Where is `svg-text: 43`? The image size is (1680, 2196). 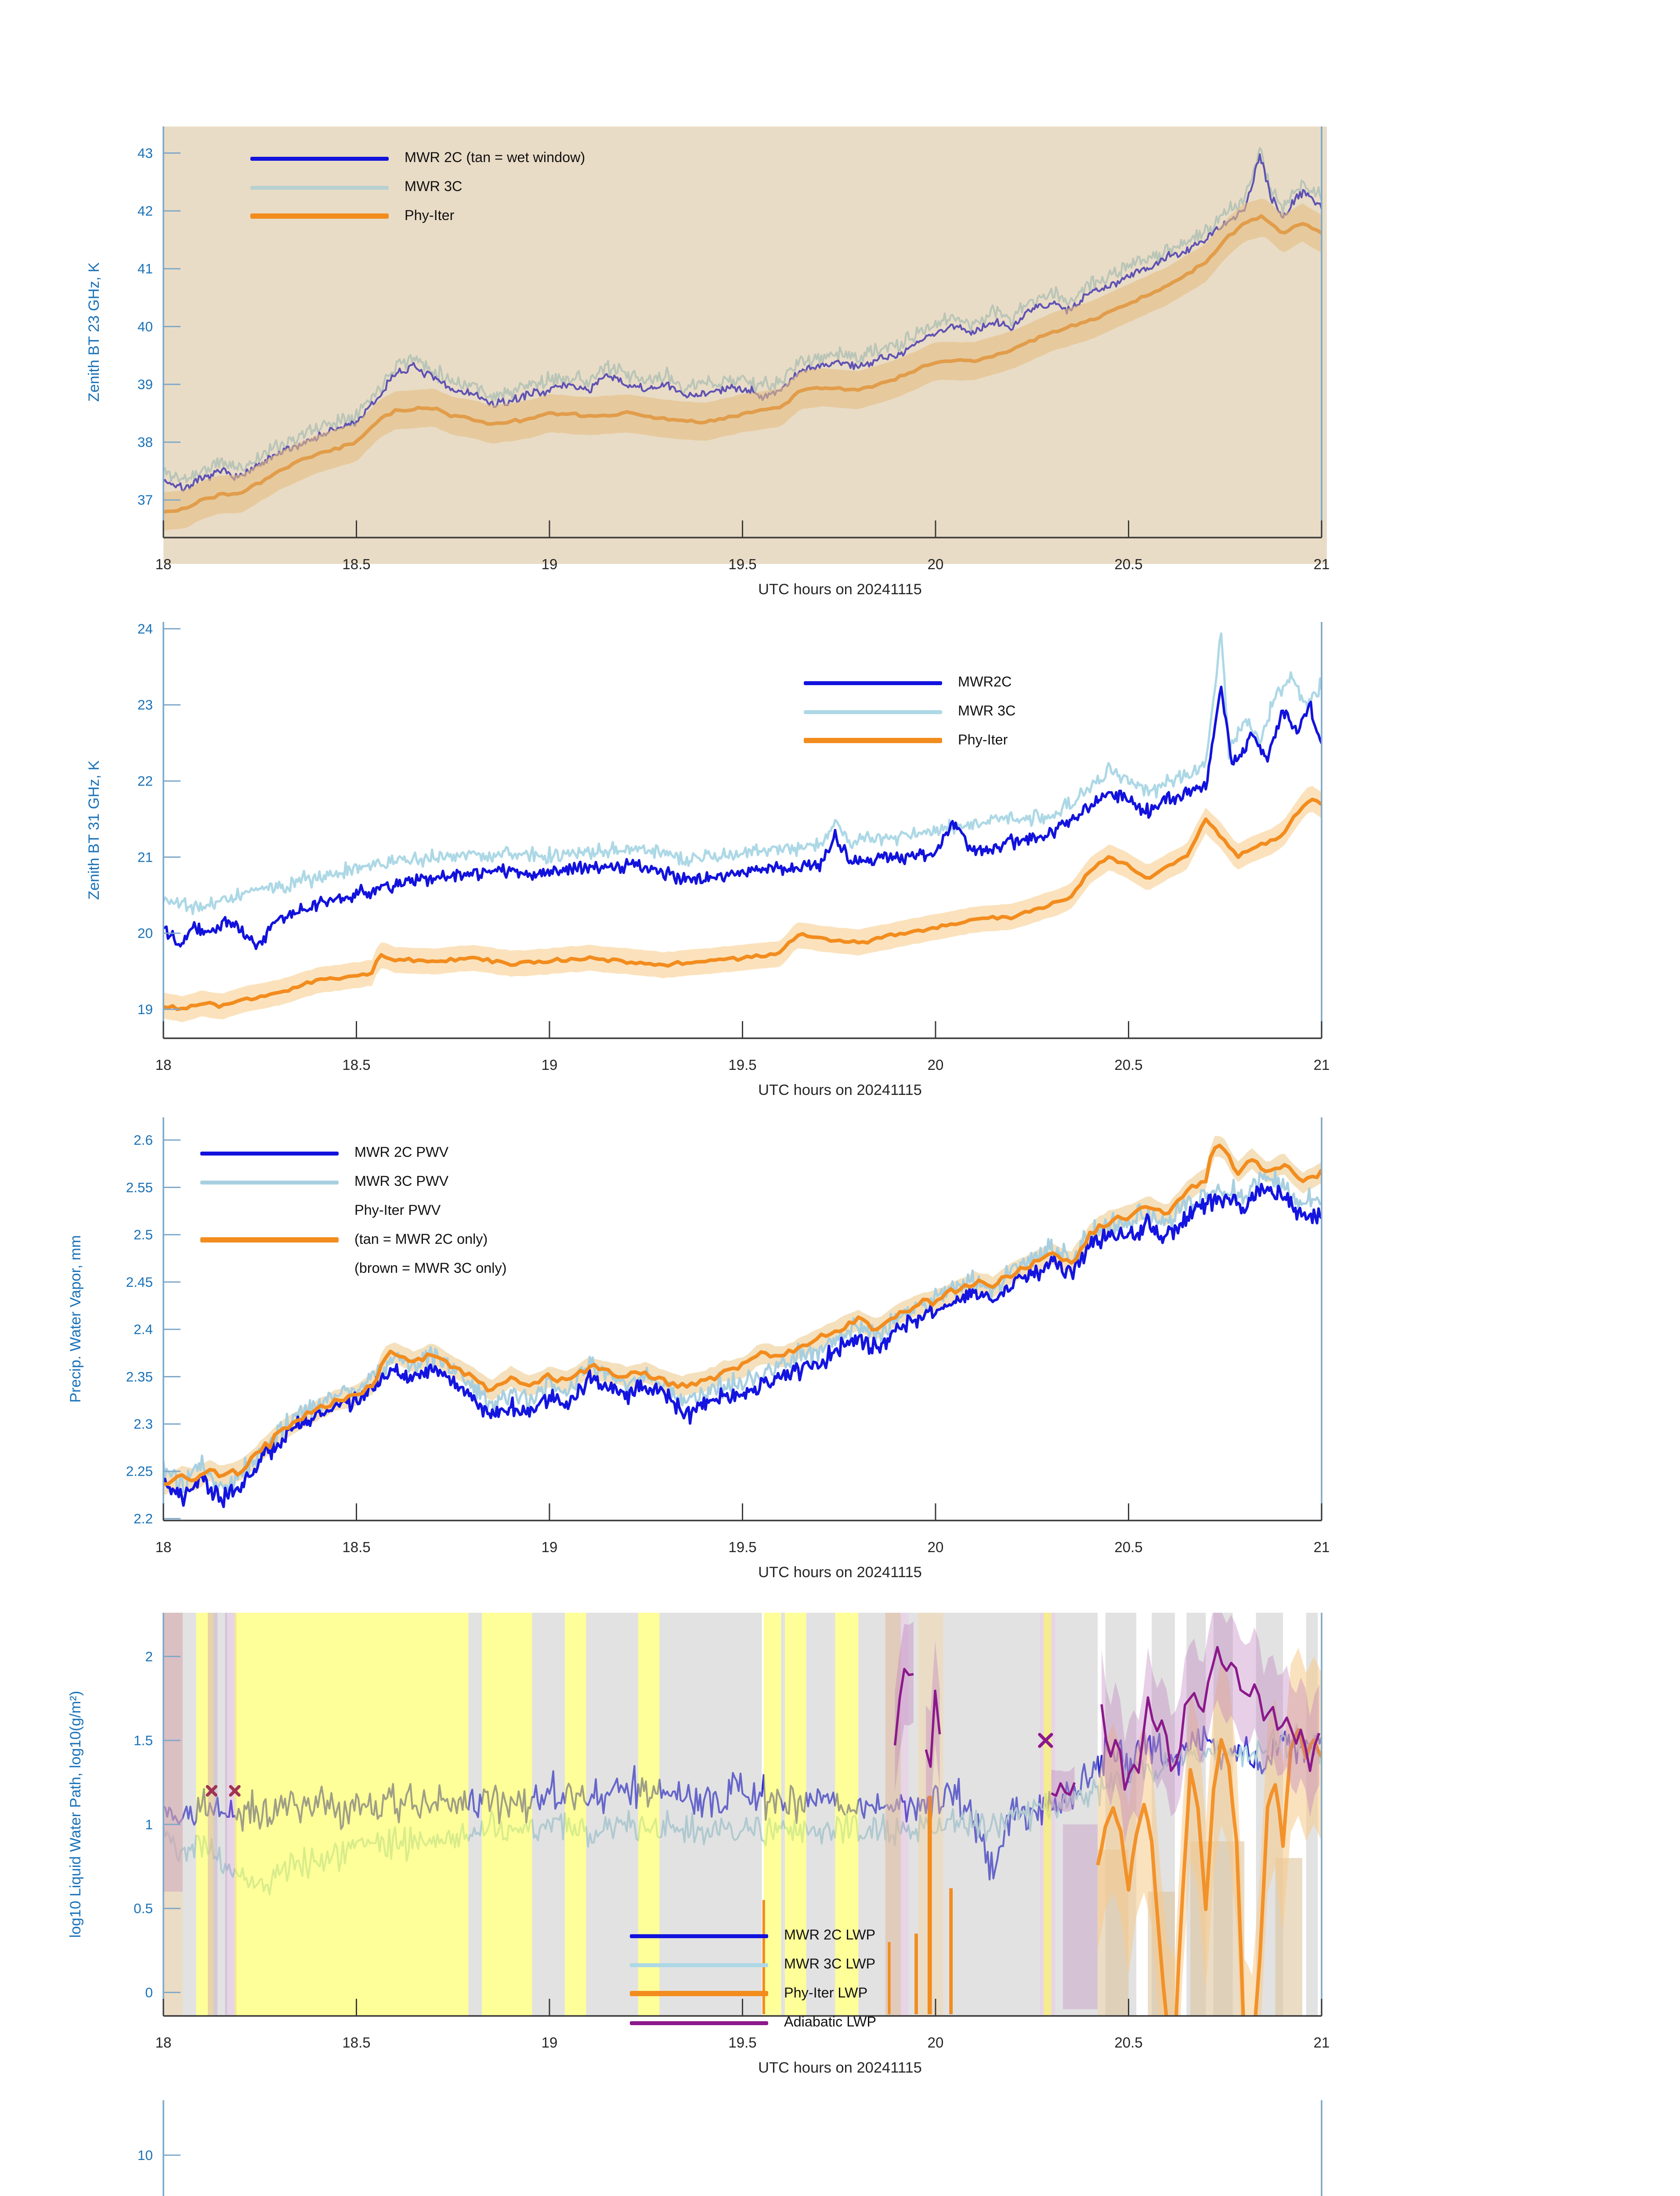
svg-text: 43 is located at coordinates (145, 153).